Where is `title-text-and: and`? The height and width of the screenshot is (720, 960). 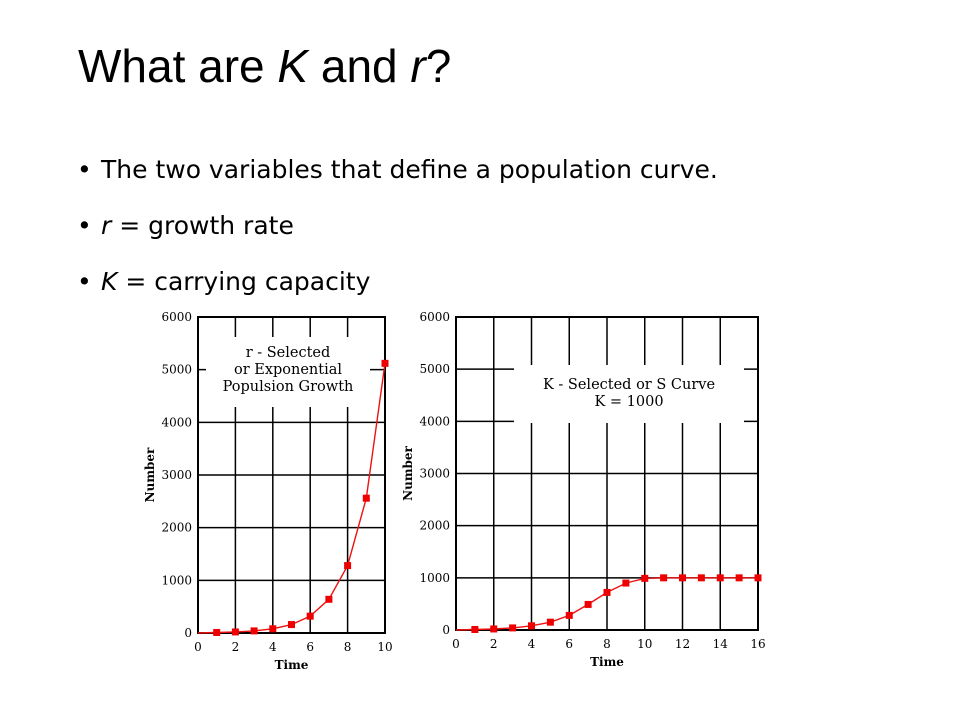
title-text-and: and is located at coordinates (359, 66).